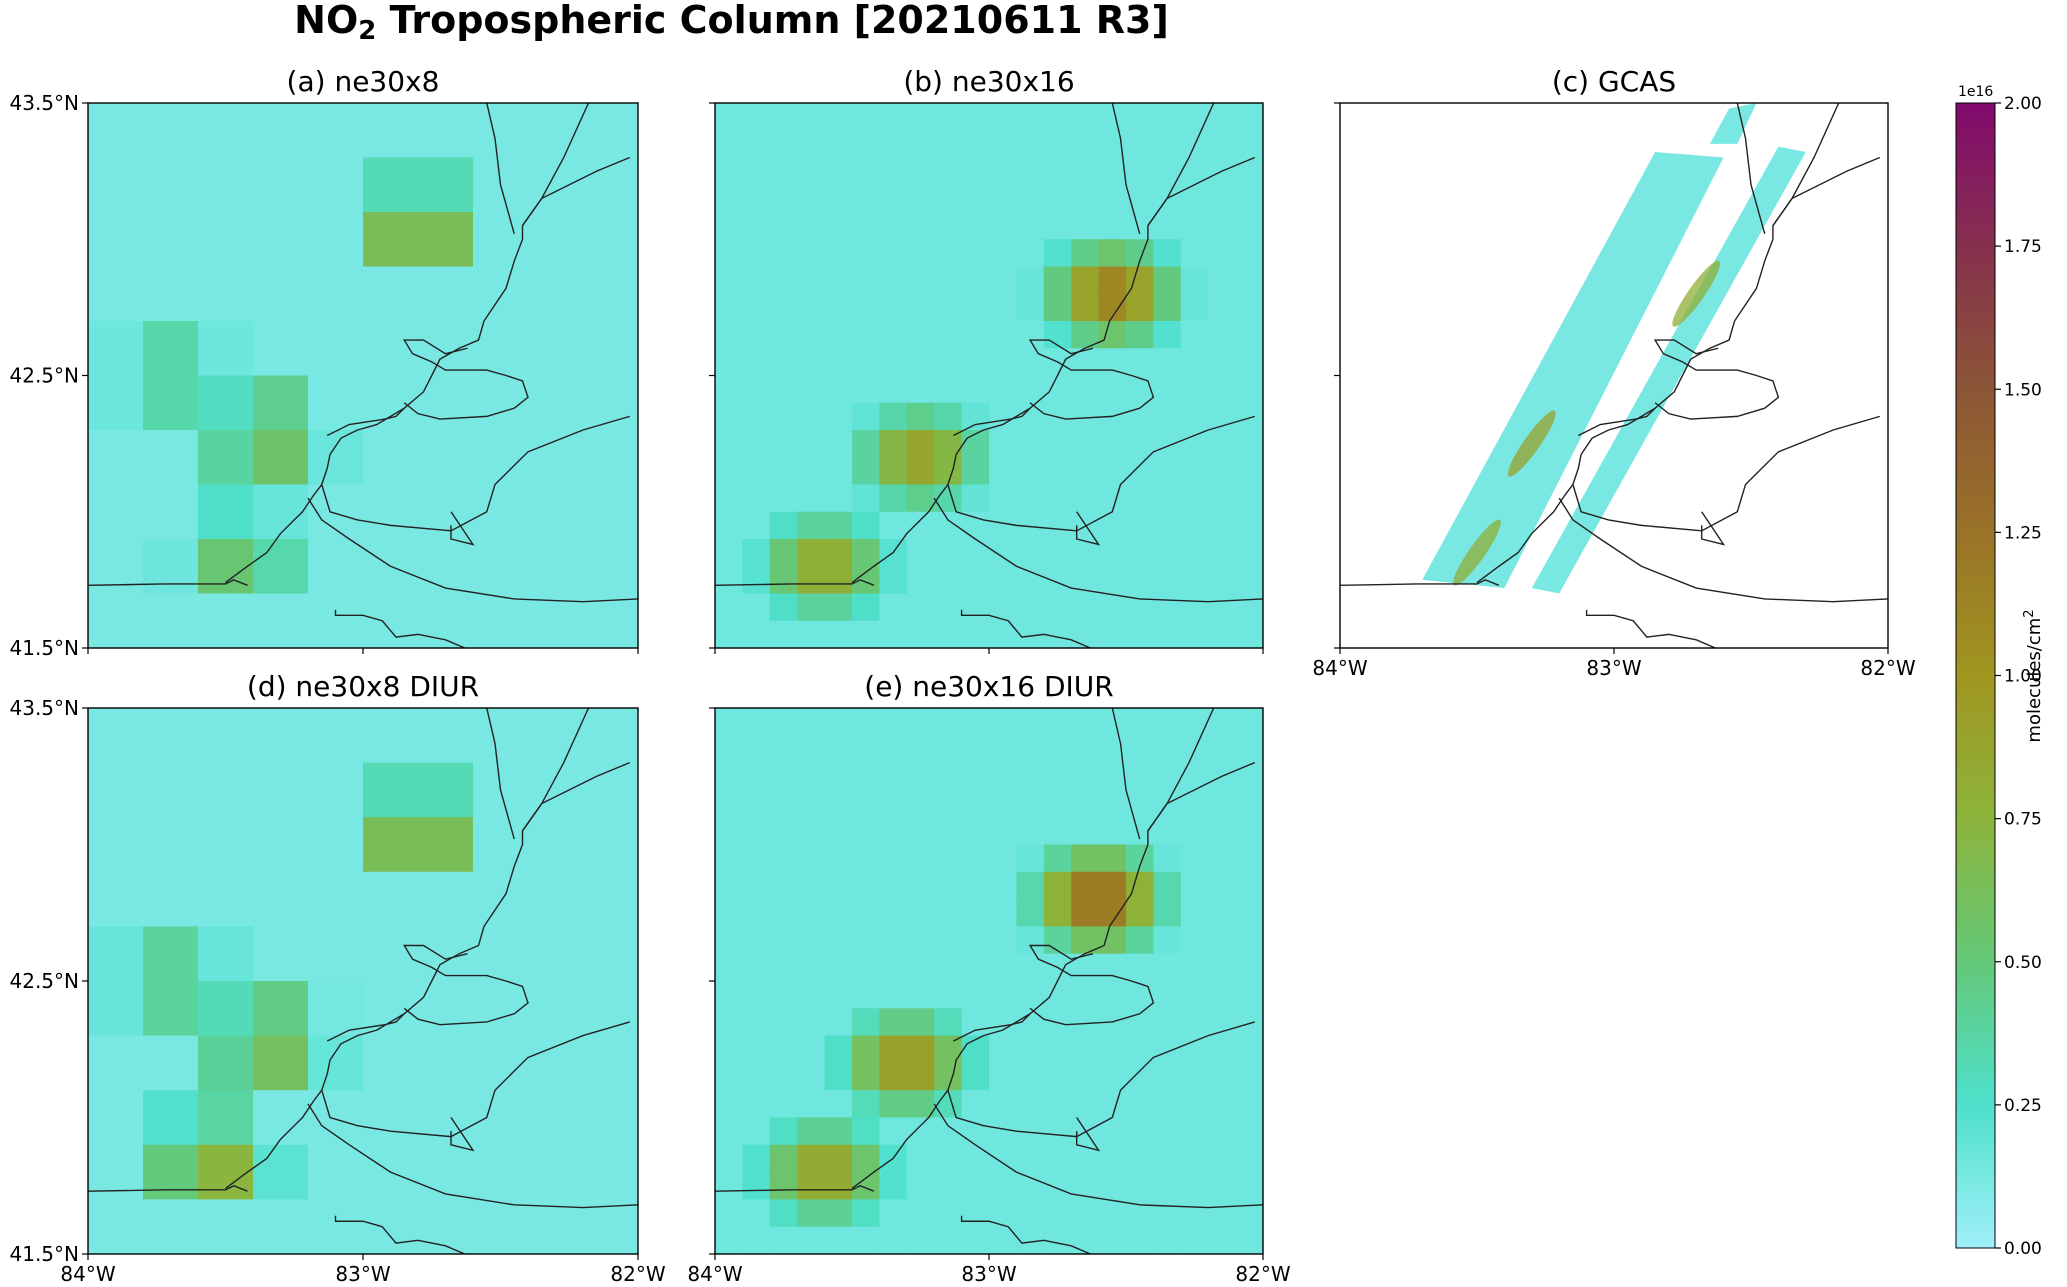 This screenshot has height=1287, width=2067. I want to click on x-tick-label: 84°W, so click(714, 1272).